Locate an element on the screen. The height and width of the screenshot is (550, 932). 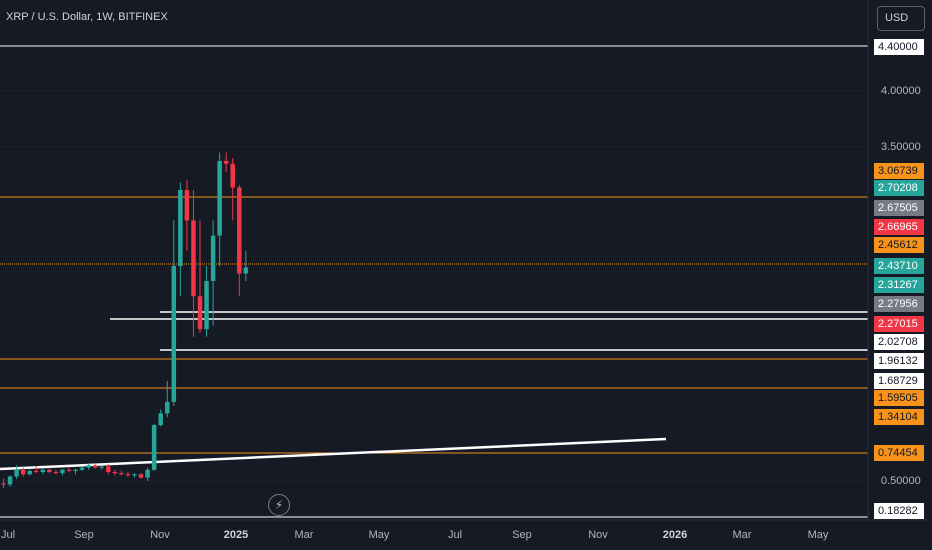
price-tag: 2.45612 is located at coordinates (899, 245).